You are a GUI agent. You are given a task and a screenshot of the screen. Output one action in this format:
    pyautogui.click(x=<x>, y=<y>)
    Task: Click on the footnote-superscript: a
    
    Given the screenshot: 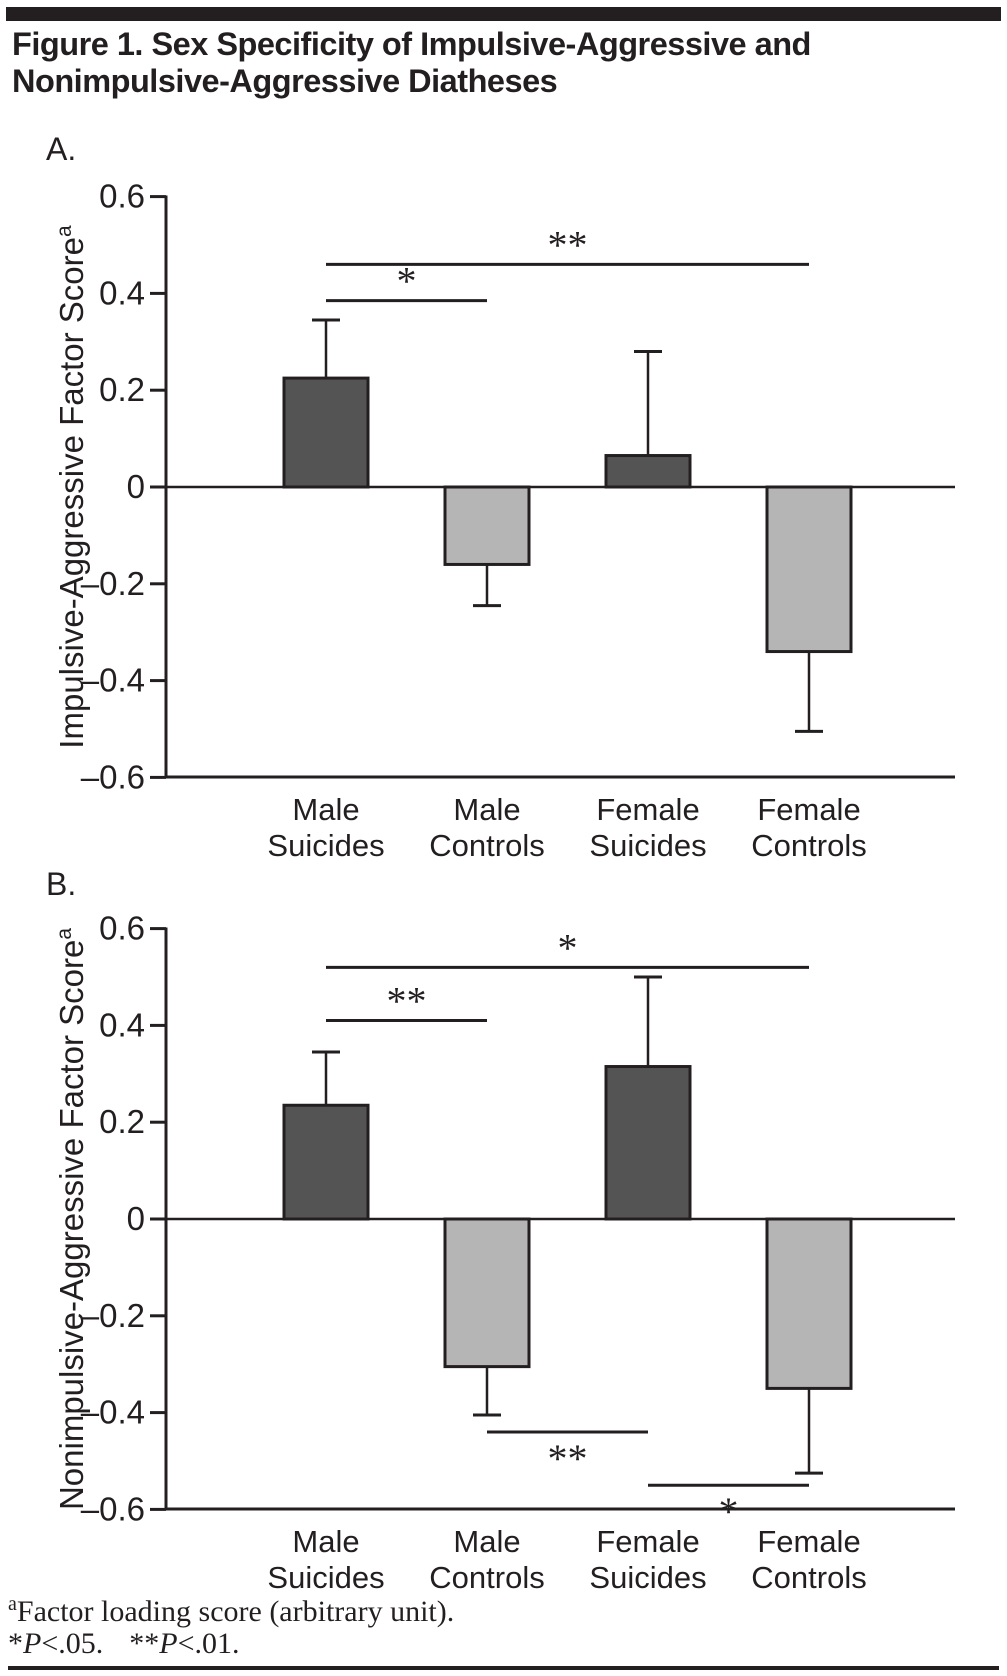 What is the action you would take?
    pyautogui.click(x=12, y=1604)
    